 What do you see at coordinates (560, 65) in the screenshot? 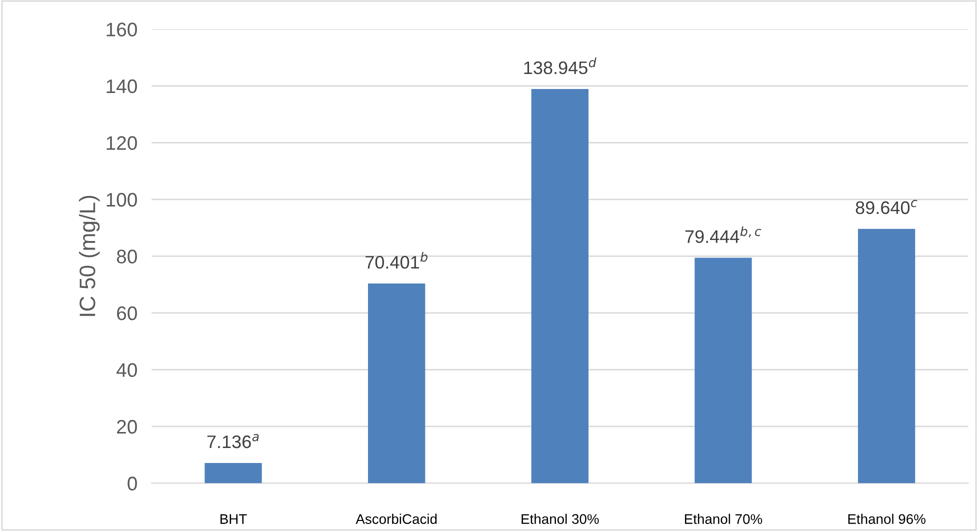
I see `data-label: 138.945$^{d}$` at bounding box center [560, 65].